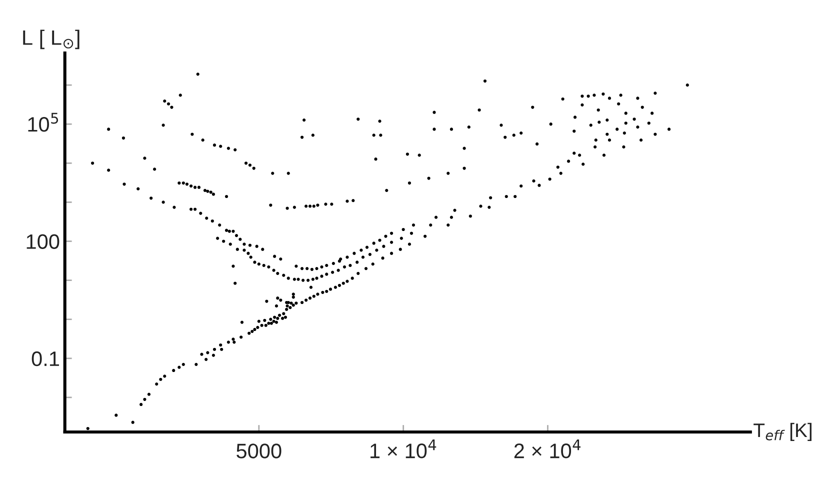  I want to click on x-tick-label: 2 × 10$^{4}$, so click(547, 448).